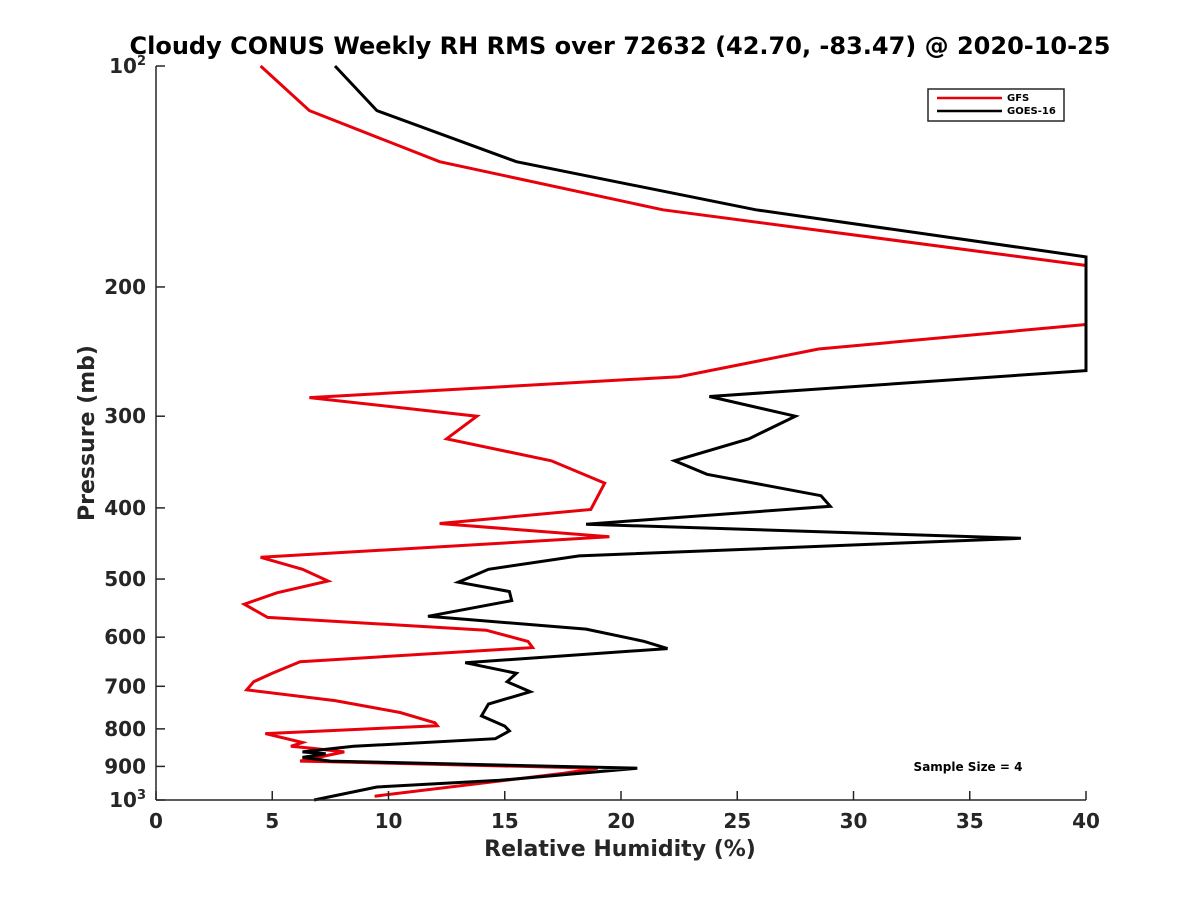 This screenshot has height=900, width=1200. What do you see at coordinates (125, 637) in the screenshot?
I see `y-tick-label: 600` at bounding box center [125, 637].